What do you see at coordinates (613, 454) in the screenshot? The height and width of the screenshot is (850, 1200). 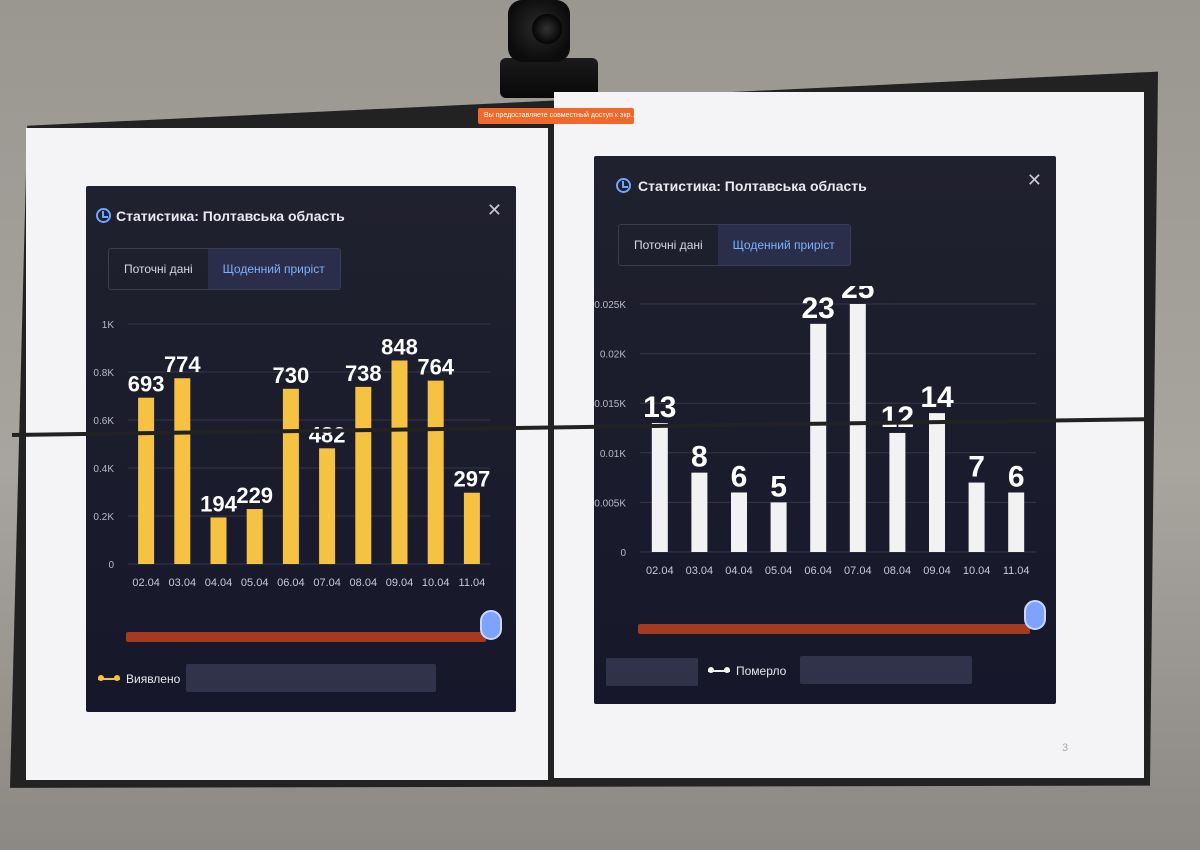 I see `y-tick-label: 0.01K` at bounding box center [613, 454].